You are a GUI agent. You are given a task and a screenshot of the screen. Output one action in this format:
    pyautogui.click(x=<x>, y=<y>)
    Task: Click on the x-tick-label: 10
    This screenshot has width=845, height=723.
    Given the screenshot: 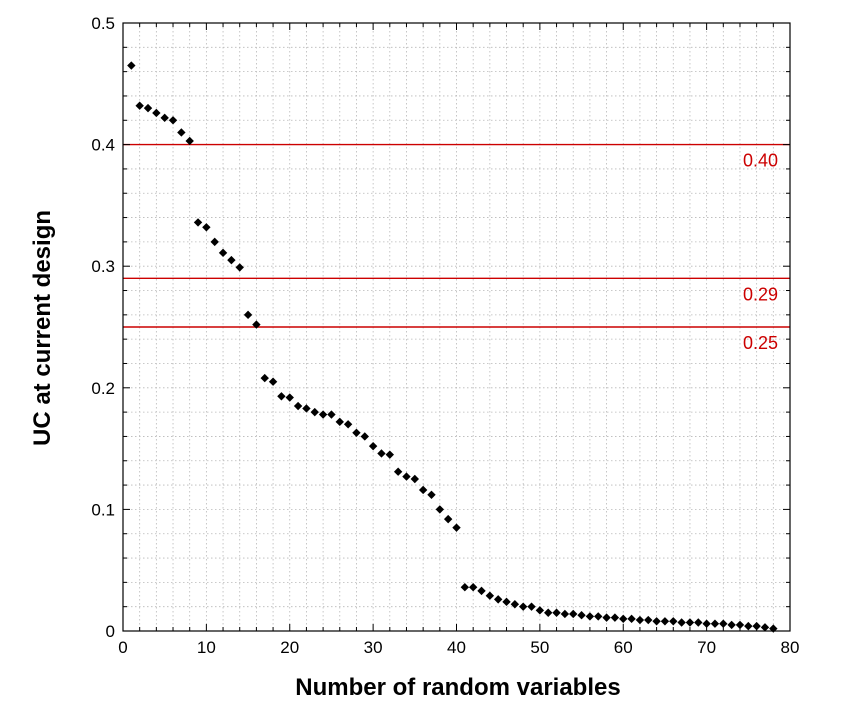 What is the action you would take?
    pyautogui.click(x=206, y=647)
    